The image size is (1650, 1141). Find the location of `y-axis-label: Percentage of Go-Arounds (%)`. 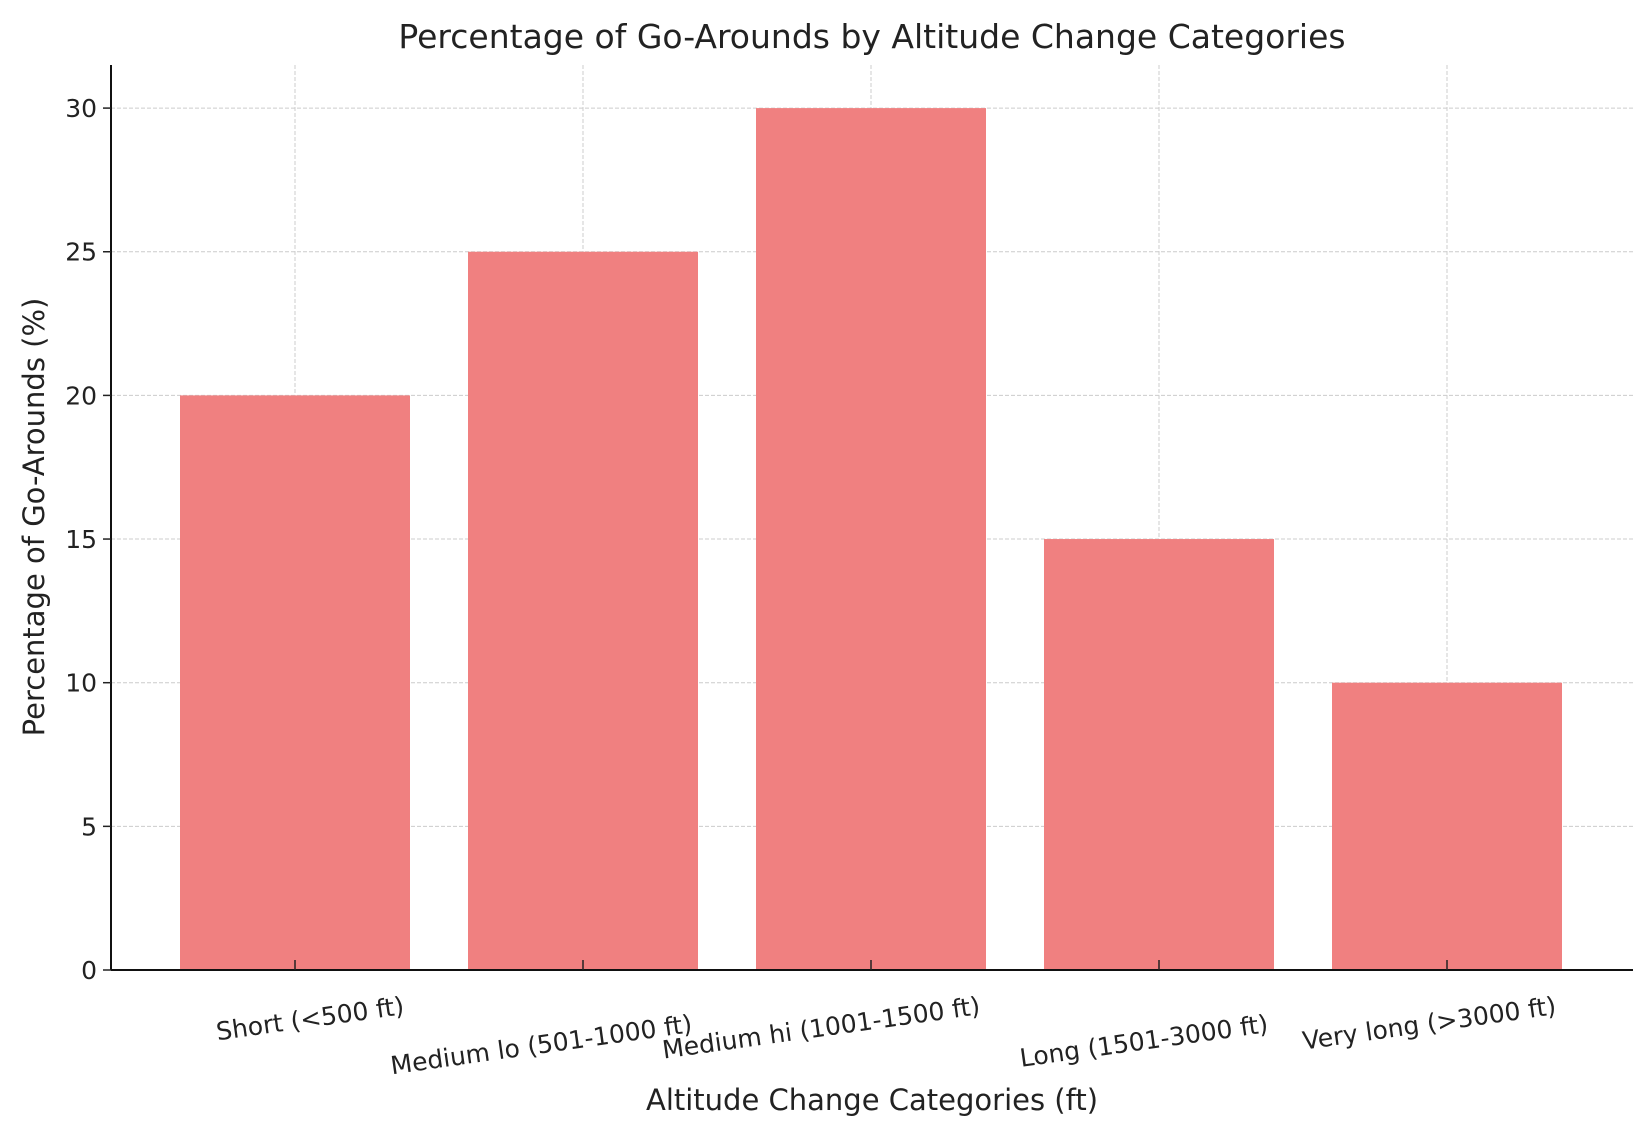

y-axis-label: Percentage of Go-Arounds (%) is located at coordinates (34, 517).